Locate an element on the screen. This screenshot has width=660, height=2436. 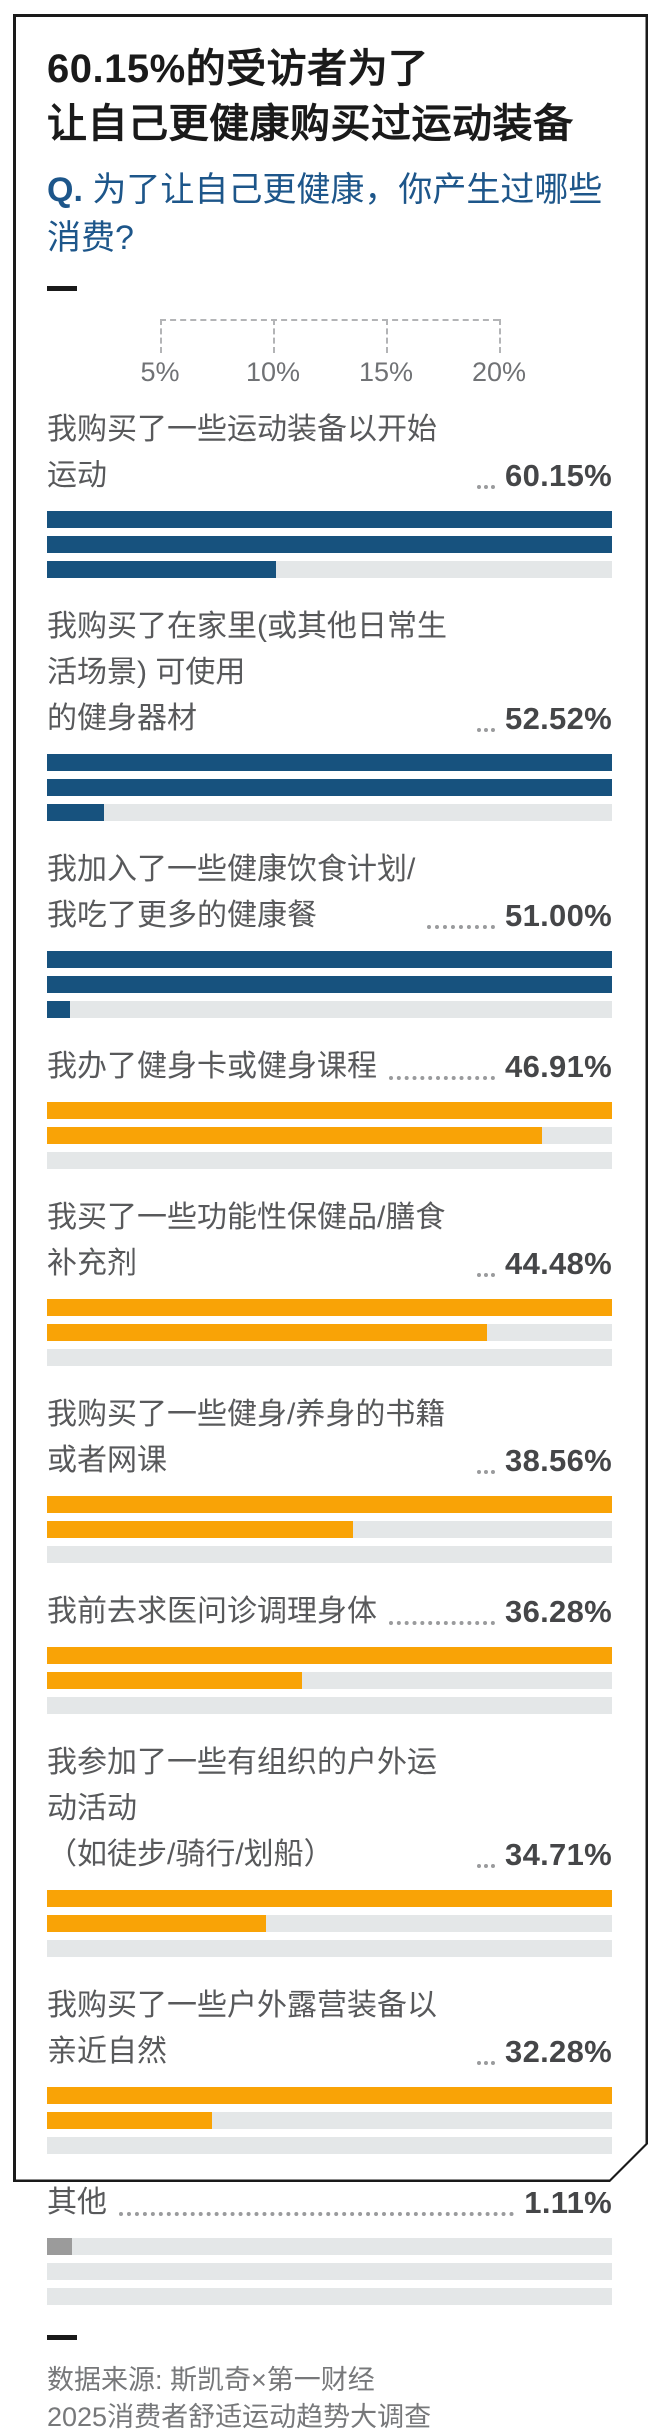
axis-tick-15% is located at coordinates (387, 336).